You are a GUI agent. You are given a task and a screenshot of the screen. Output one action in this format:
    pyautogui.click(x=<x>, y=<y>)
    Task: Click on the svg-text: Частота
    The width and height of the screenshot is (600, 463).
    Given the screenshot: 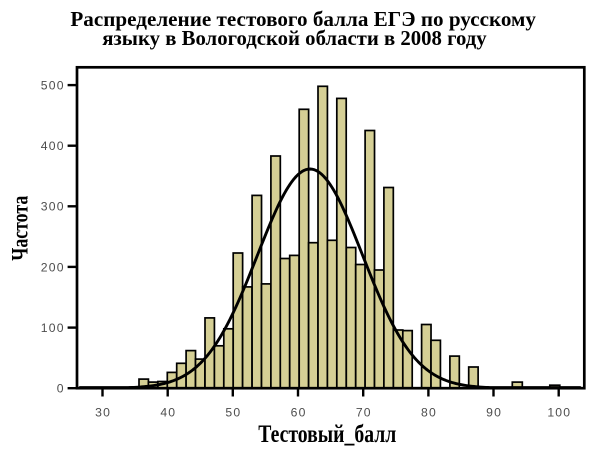 What is the action you would take?
    pyautogui.click(x=20, y=227)
    